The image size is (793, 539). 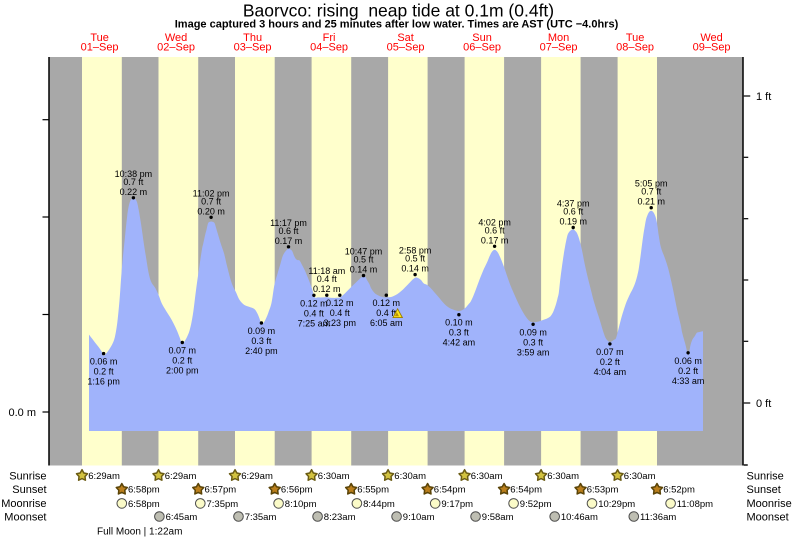 I want to click on svg-text: 0.17 m, so click(x=289, y=241).